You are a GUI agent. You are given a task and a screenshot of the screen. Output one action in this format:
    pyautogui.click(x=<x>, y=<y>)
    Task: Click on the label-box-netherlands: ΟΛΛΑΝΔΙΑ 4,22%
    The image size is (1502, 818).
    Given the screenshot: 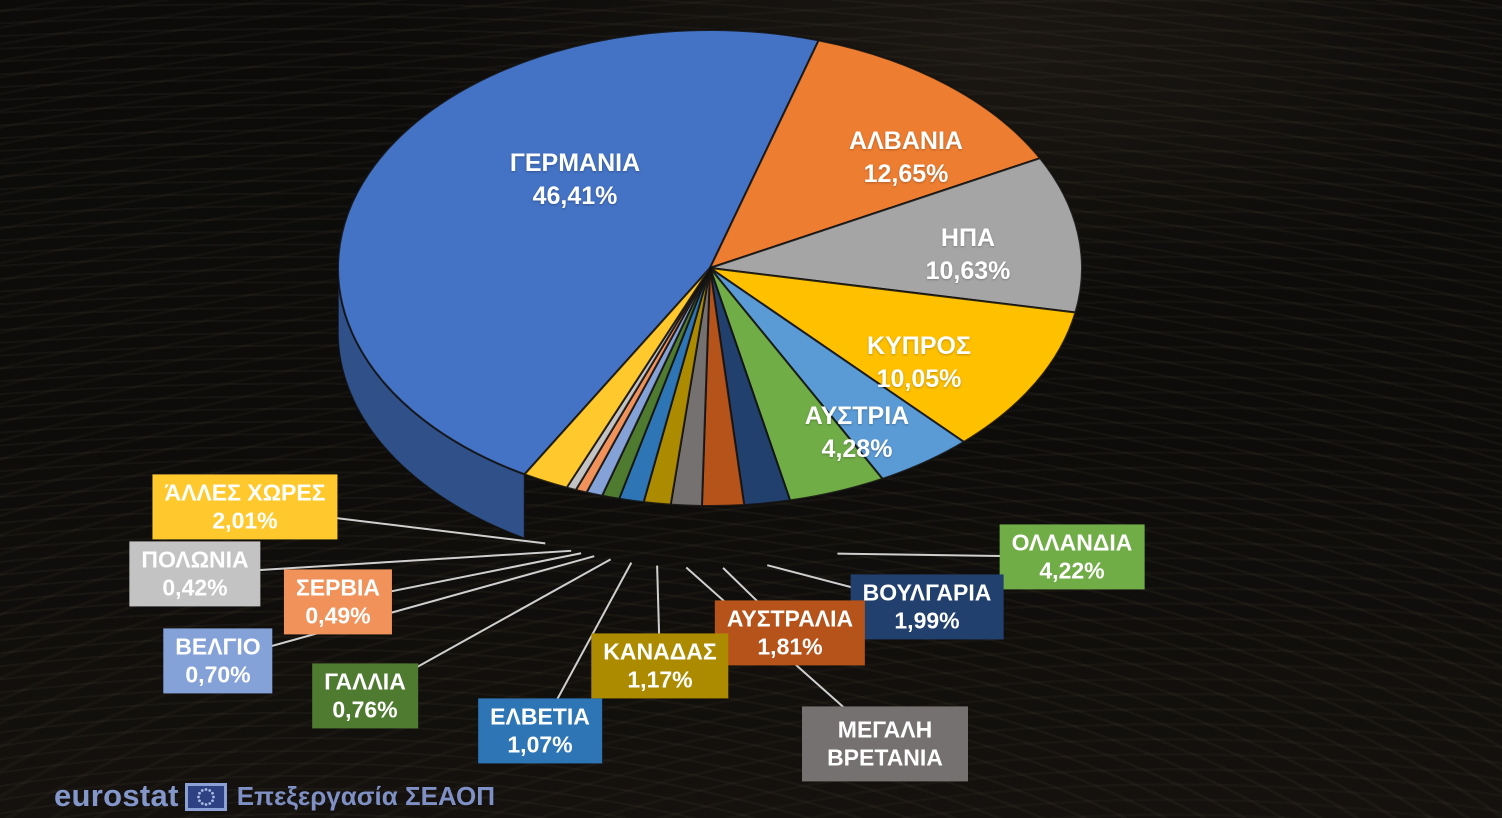 What is the action you would take?
    pyautogui.click(x=1072, y=557)
    